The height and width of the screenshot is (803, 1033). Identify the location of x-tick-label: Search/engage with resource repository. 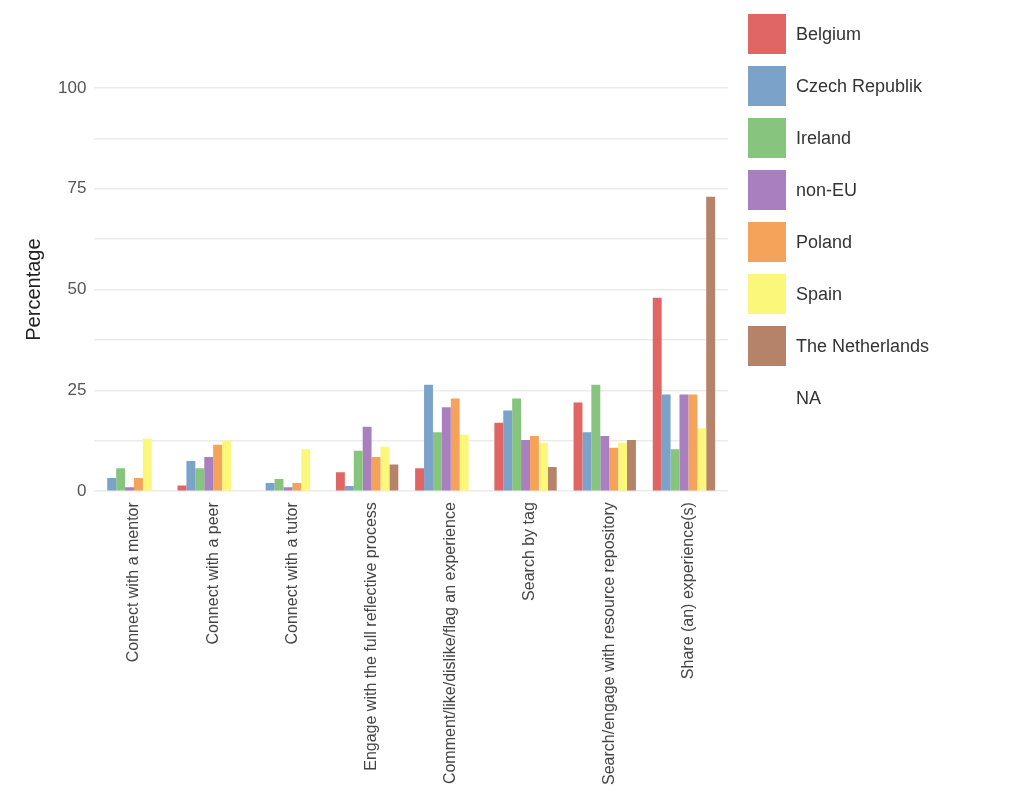
(608, 644).